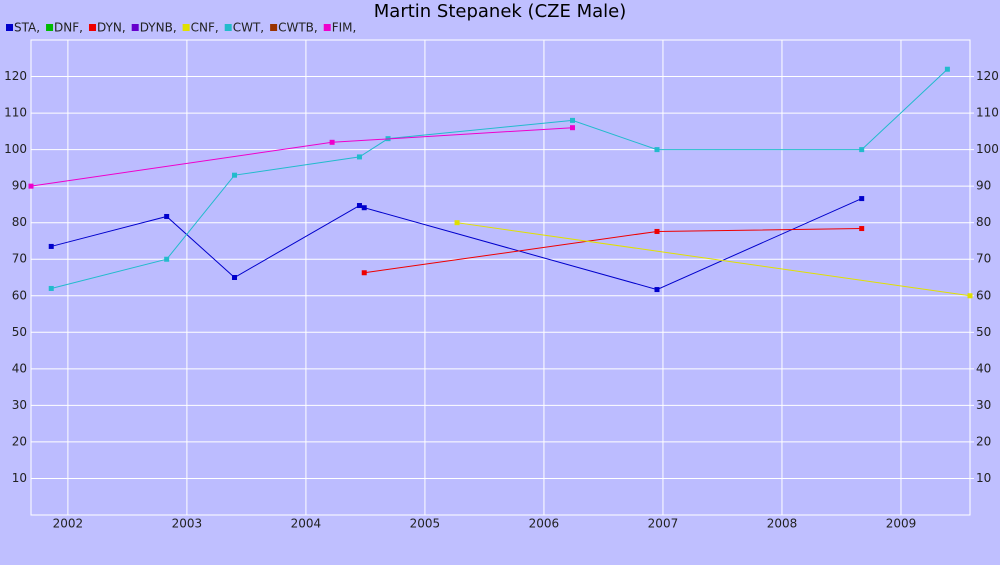 Image resolution: width=1000 pixels, height=565 pixels. Describe the element at coordinates (19, 478) in the screenshot. I see `y-tick-label: 10` at that location.